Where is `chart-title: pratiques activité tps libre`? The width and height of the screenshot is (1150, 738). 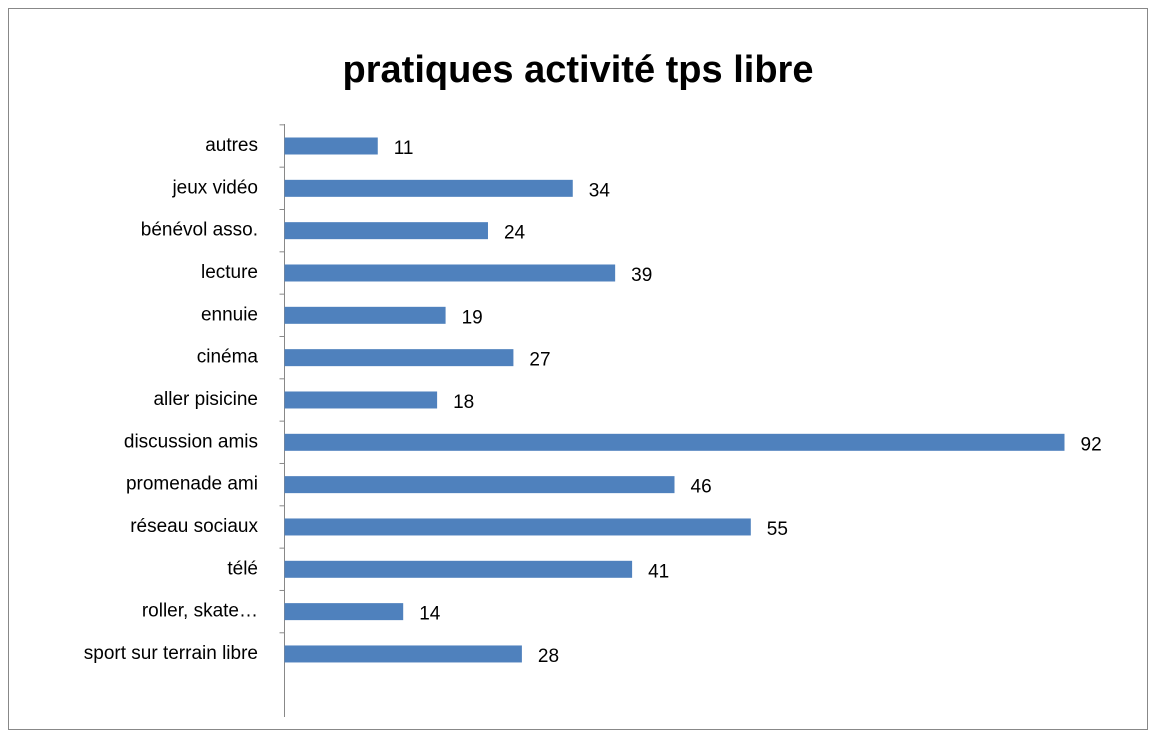
chart-title: pratiques activité tps libre is located at coordinates (578, 70).